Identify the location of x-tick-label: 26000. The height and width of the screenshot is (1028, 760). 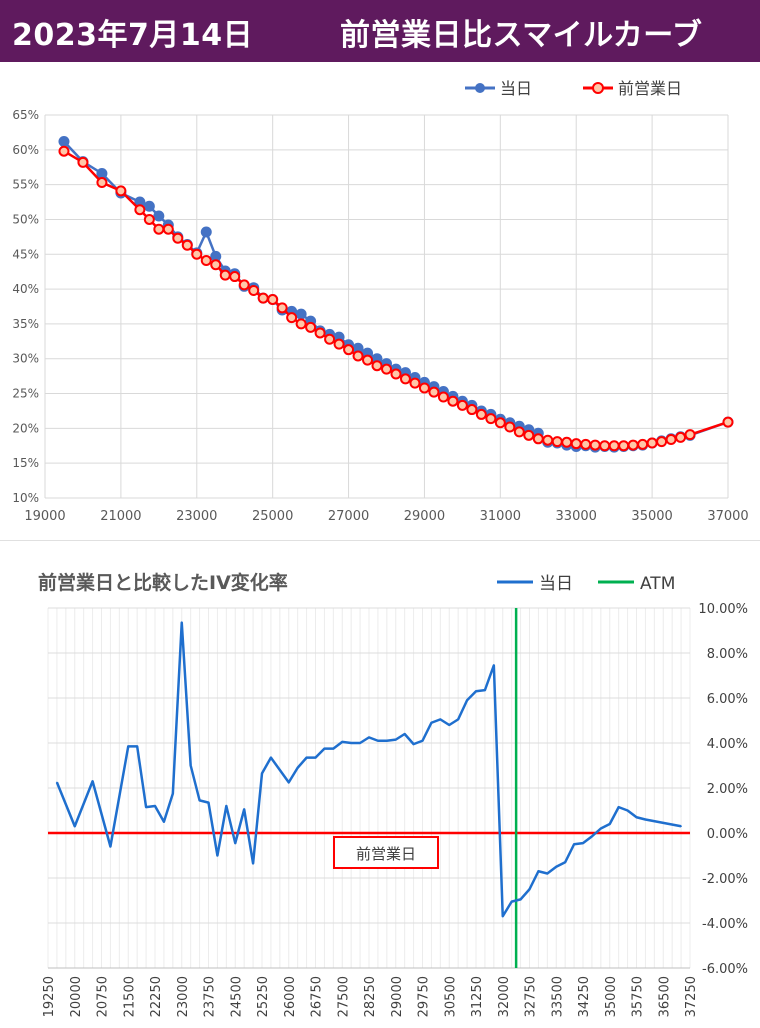
(290, 996).